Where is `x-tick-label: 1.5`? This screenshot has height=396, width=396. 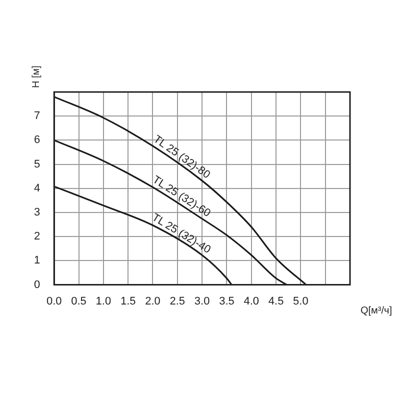
x-tick-label: 1.5 is located at coordinates (128, 301).